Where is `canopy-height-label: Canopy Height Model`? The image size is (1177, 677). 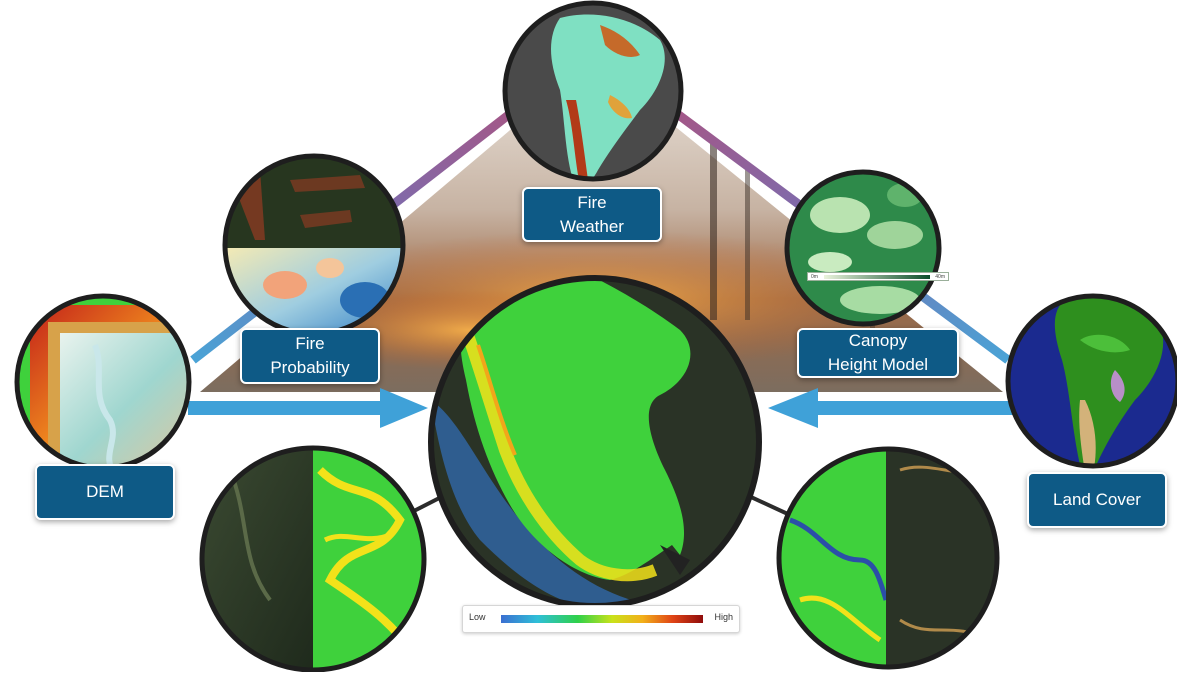
canopy-height-label: Canopy Height Model is located at coordinates (878, 353).